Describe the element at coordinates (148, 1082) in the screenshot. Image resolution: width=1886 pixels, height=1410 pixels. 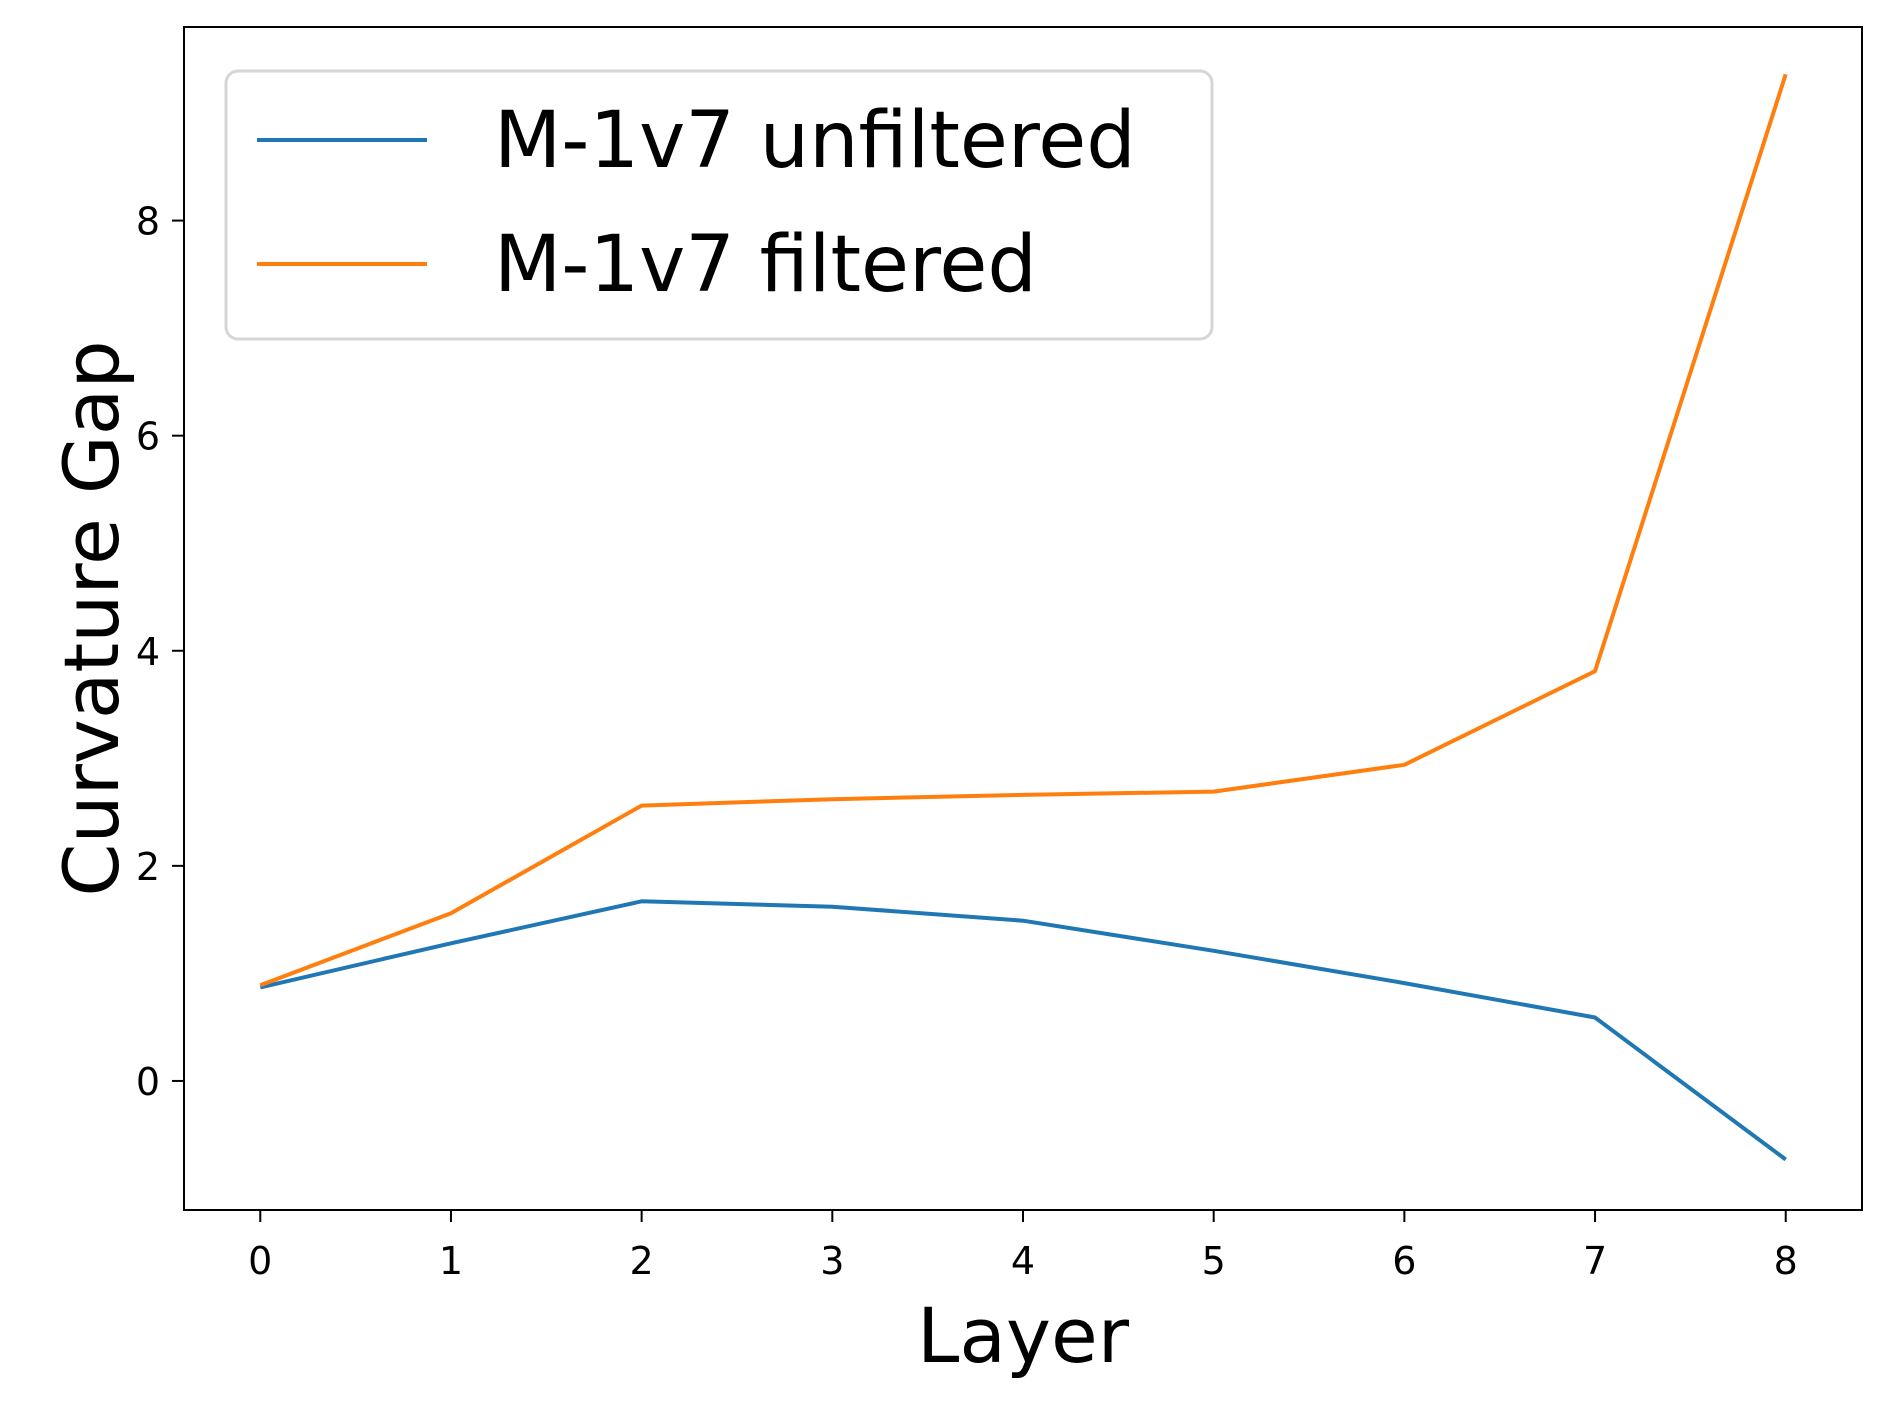
I see `y-tick-label: 0` at that location.